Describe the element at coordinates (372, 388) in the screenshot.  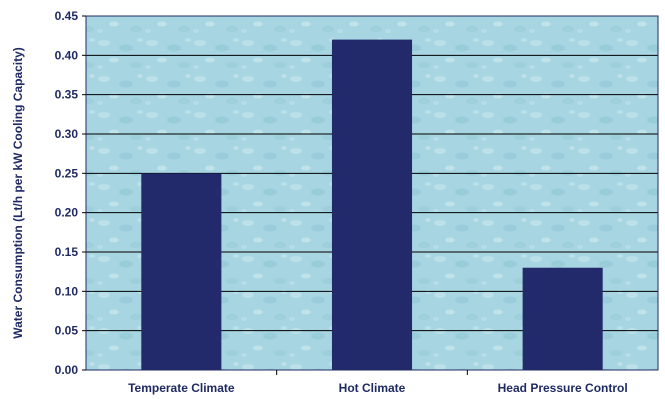
I see `x-category-label: Hot Climate` at that location.